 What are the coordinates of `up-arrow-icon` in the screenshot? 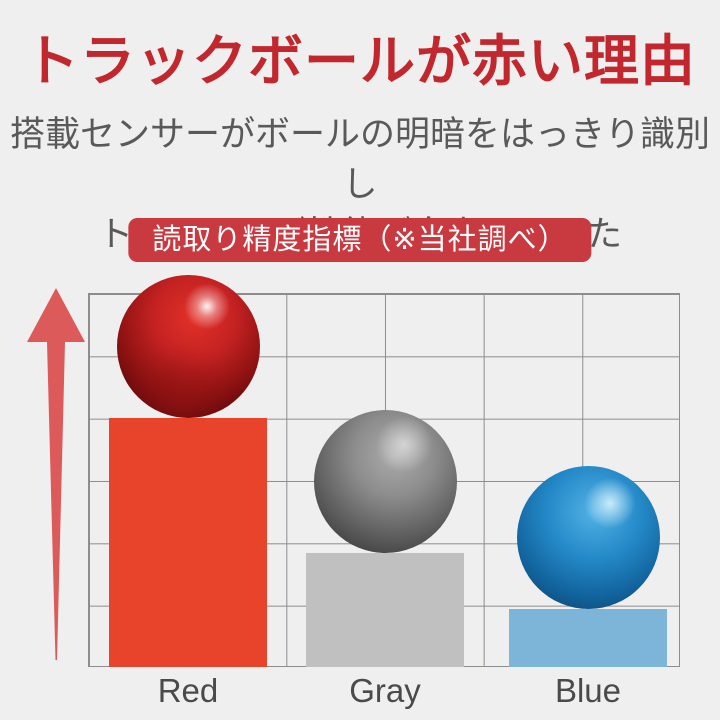 It's located at (56, 474).